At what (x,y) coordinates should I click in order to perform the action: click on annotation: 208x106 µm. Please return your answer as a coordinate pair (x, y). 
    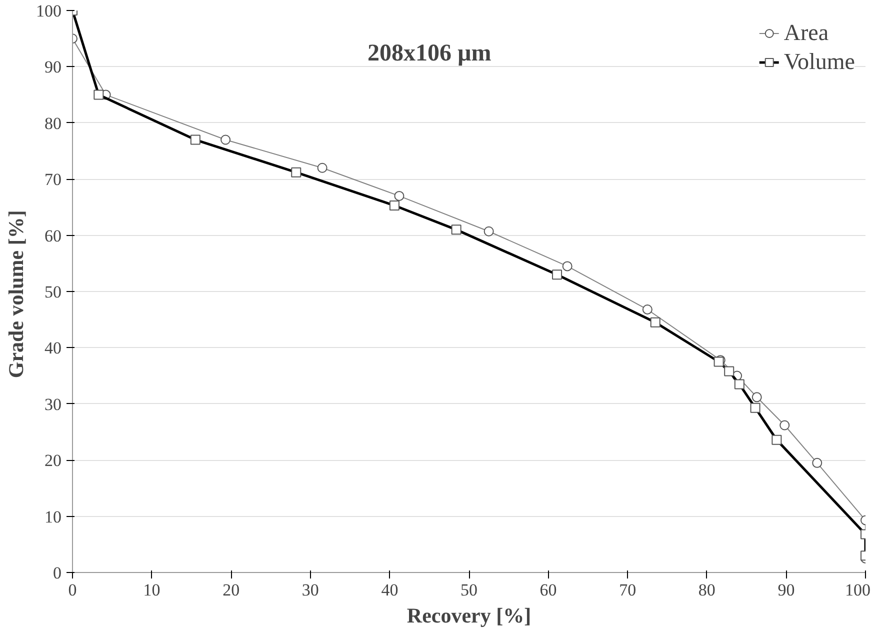
    Looking at the image, I should click on (429, 53).